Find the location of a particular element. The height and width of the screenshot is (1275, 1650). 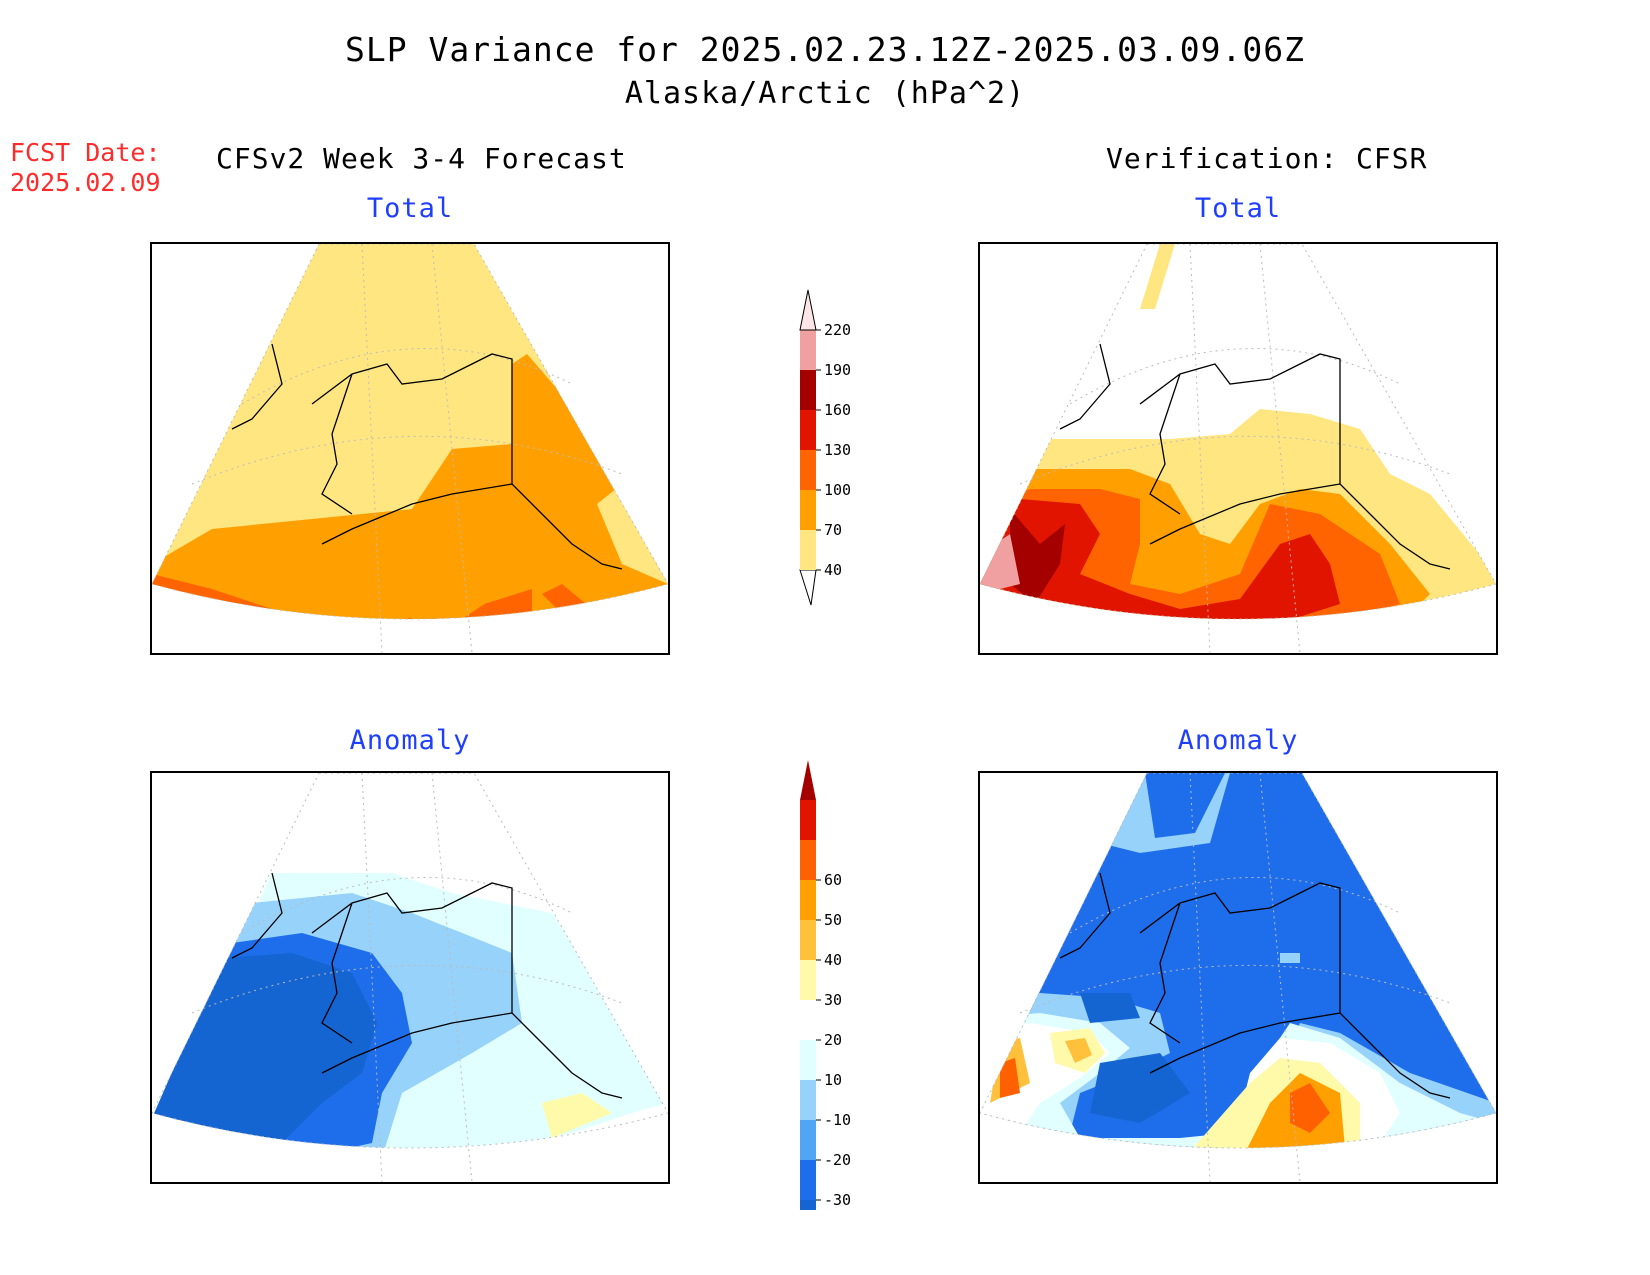

colorbar-tick-label: -20 is located at coordinates (837, 1160).